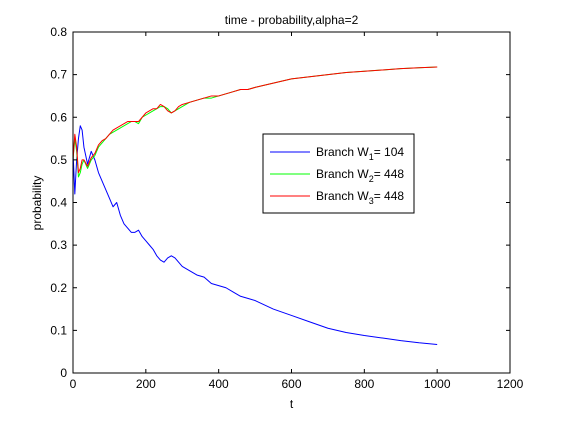  Describe the element at coordinates (292, 20) in the screenshot. I see `chart-title: time - probability,alpha=2` at that location.